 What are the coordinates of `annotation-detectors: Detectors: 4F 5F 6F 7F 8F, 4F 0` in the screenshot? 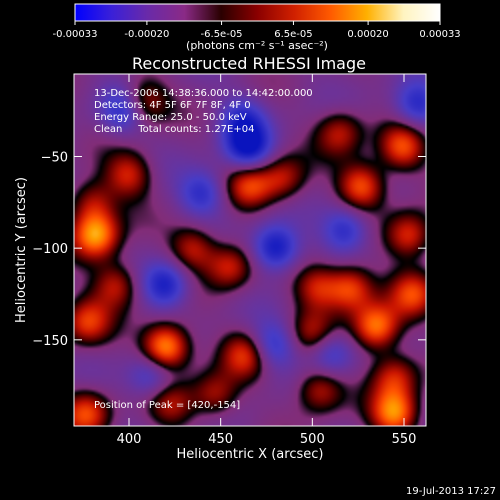 It's located at (172, 105).